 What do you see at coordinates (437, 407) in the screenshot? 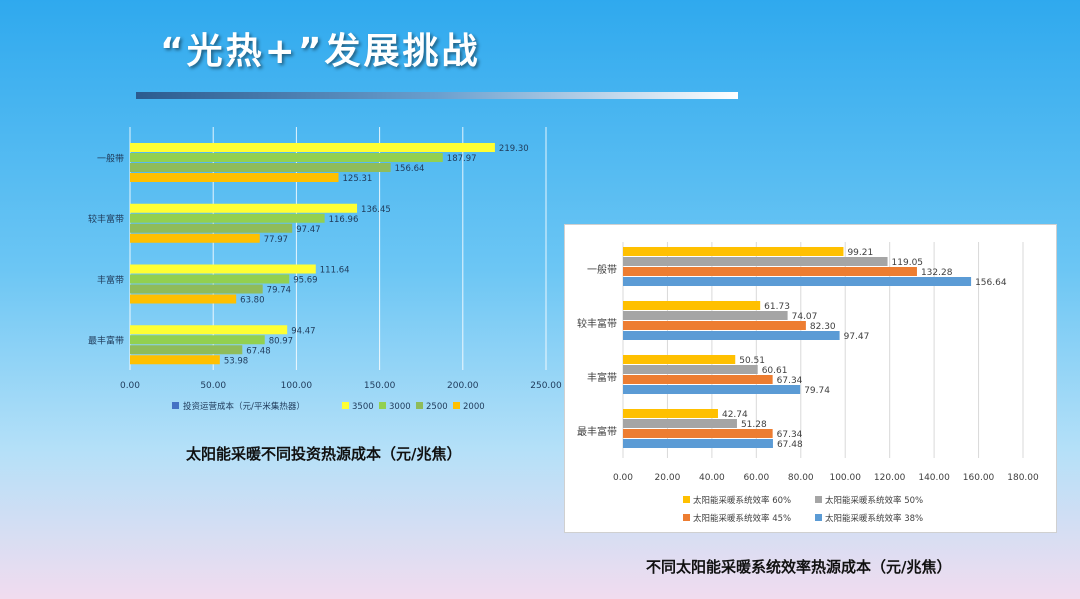
I see `legend-entry: 2500` at bounding box center [437, 407].